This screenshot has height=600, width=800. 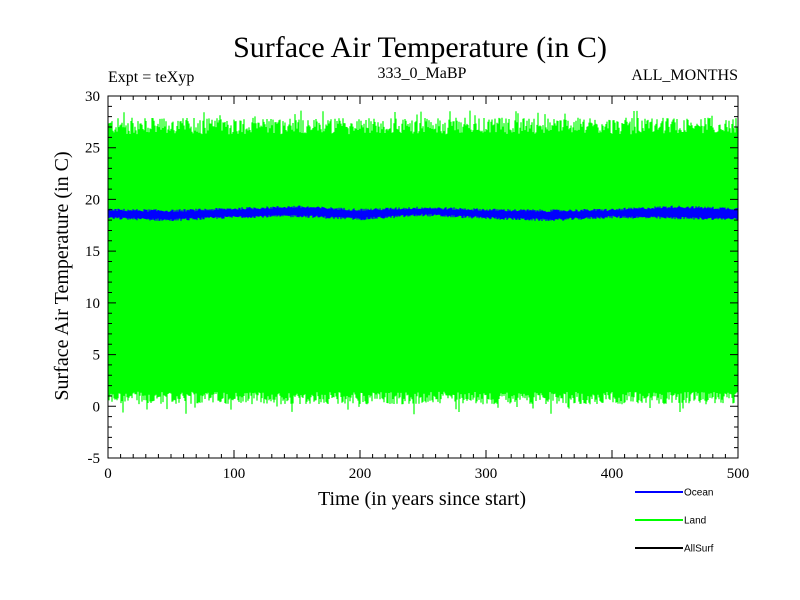 What do you see at coordinates (684, 75) in the screenshot?
I see `months-label: ALL_MONTHS` at bounding box center [684, 75].